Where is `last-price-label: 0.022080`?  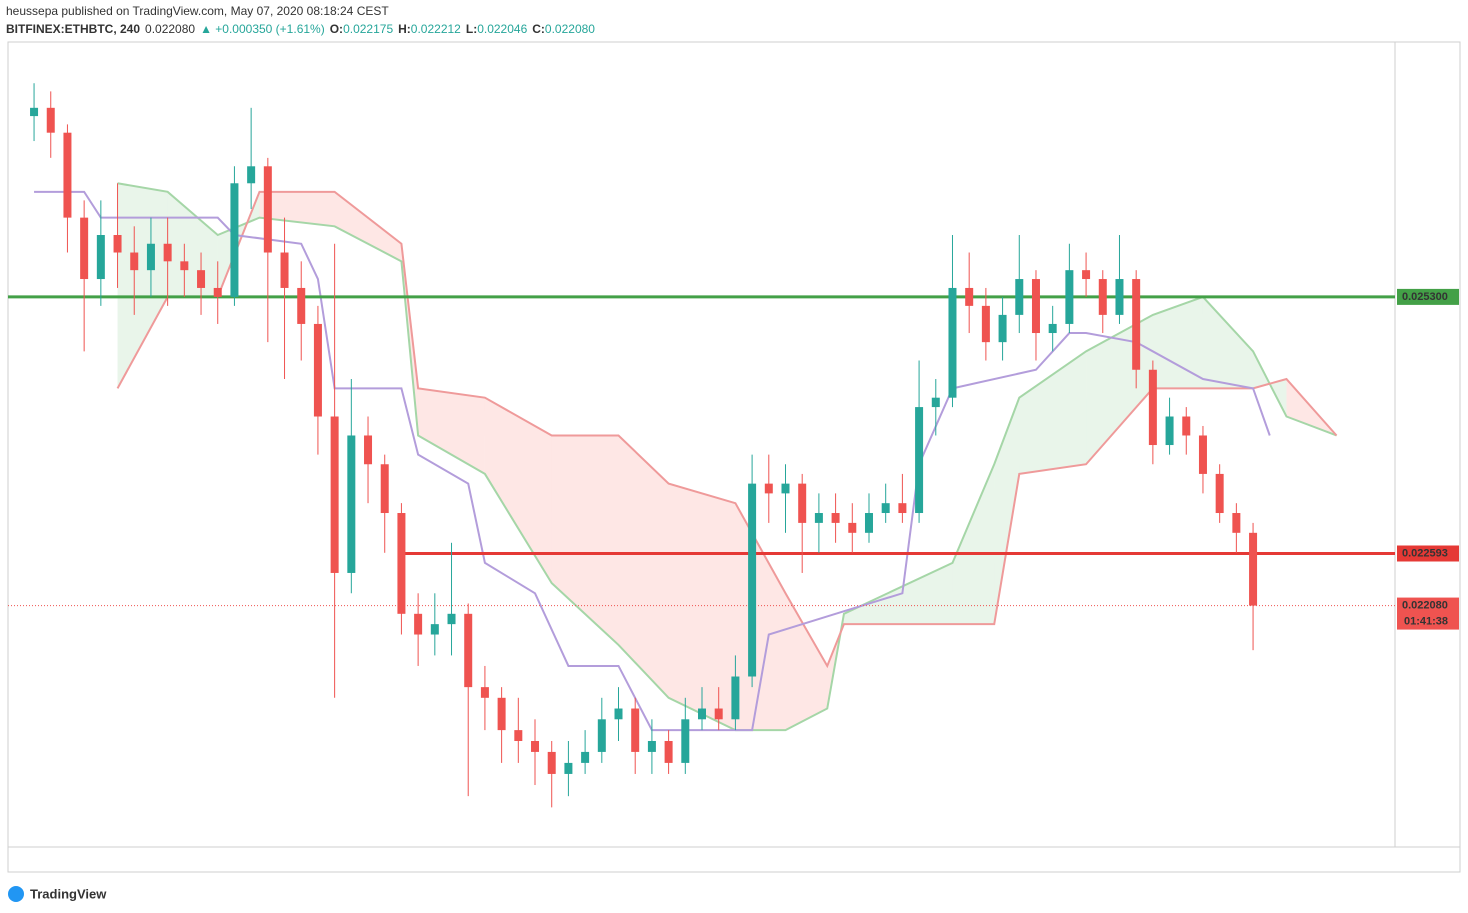 last-price-label: 0.022080 is located at coordinates (1425, 605).